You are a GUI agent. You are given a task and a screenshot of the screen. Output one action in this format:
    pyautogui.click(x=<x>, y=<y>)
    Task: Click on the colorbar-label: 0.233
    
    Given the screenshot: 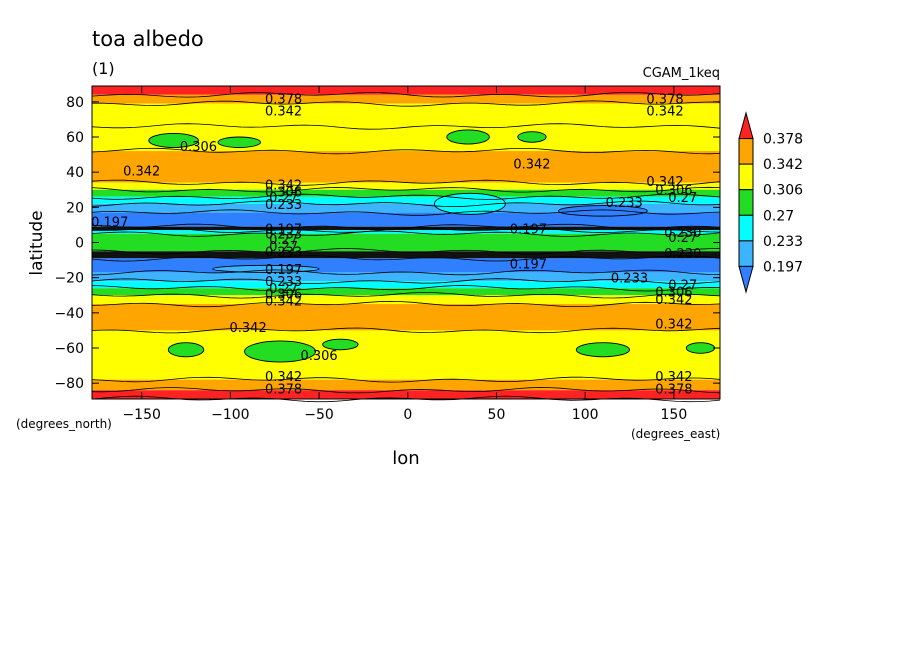 What is the action you would take?
    pyautogui.click(x=783, y=242)
    